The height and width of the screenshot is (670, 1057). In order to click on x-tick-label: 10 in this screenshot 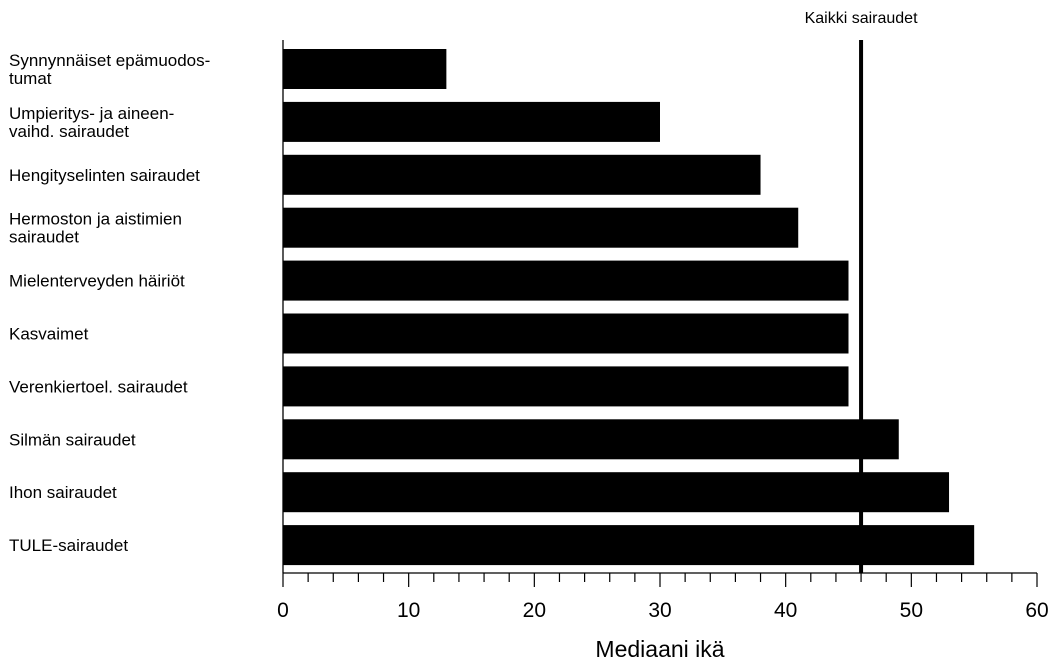, I will do `click(408, 610)`.